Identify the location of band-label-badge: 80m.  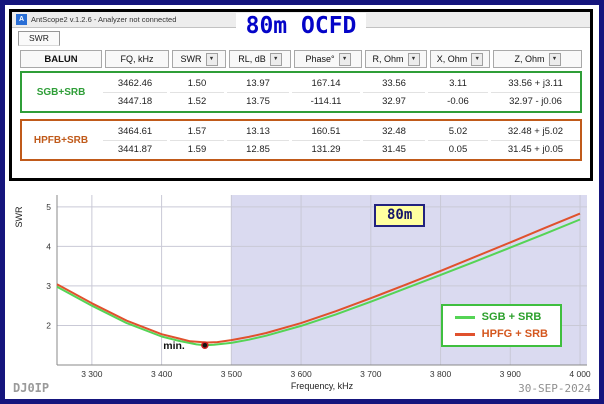
(400, 215).